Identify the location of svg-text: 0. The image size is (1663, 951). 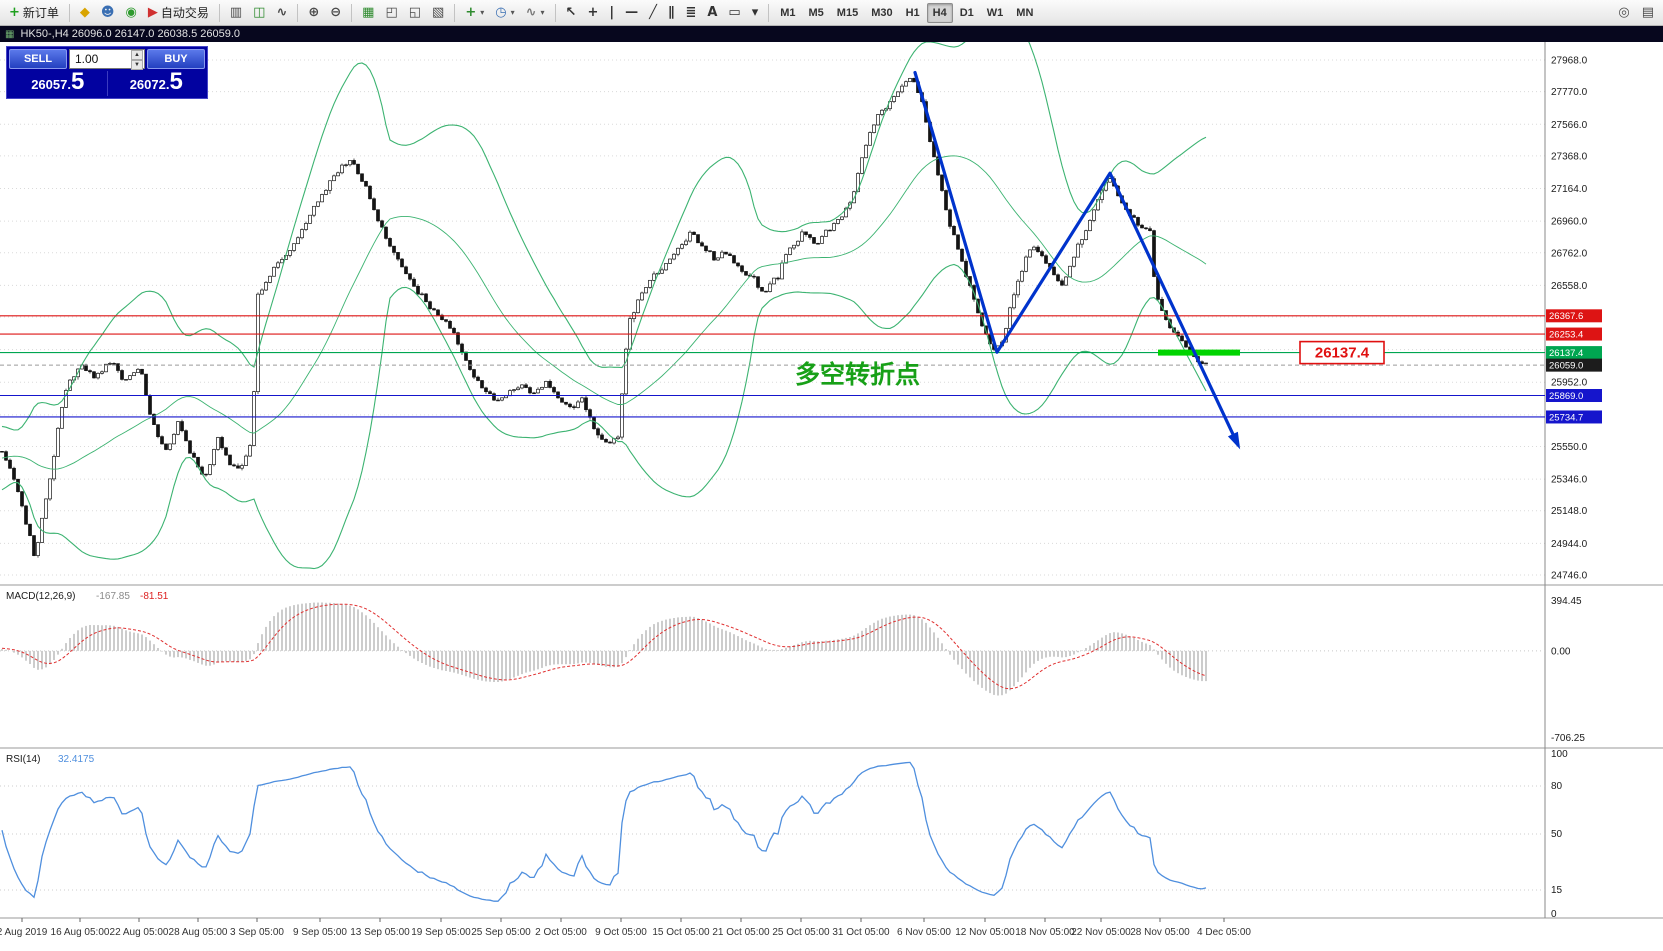
(1554, 914).